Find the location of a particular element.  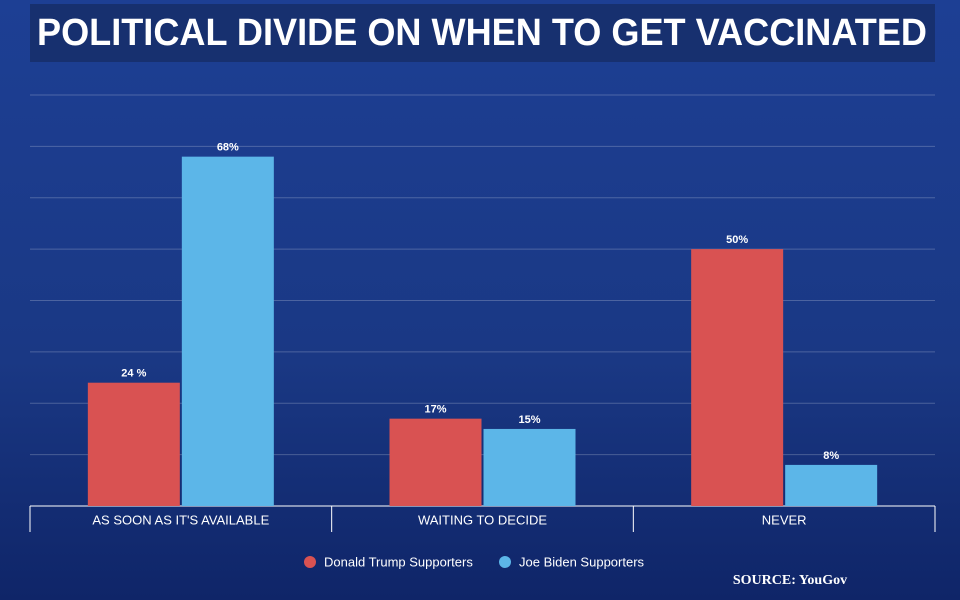

value-label: 15% is located at coordinates (529, 420).